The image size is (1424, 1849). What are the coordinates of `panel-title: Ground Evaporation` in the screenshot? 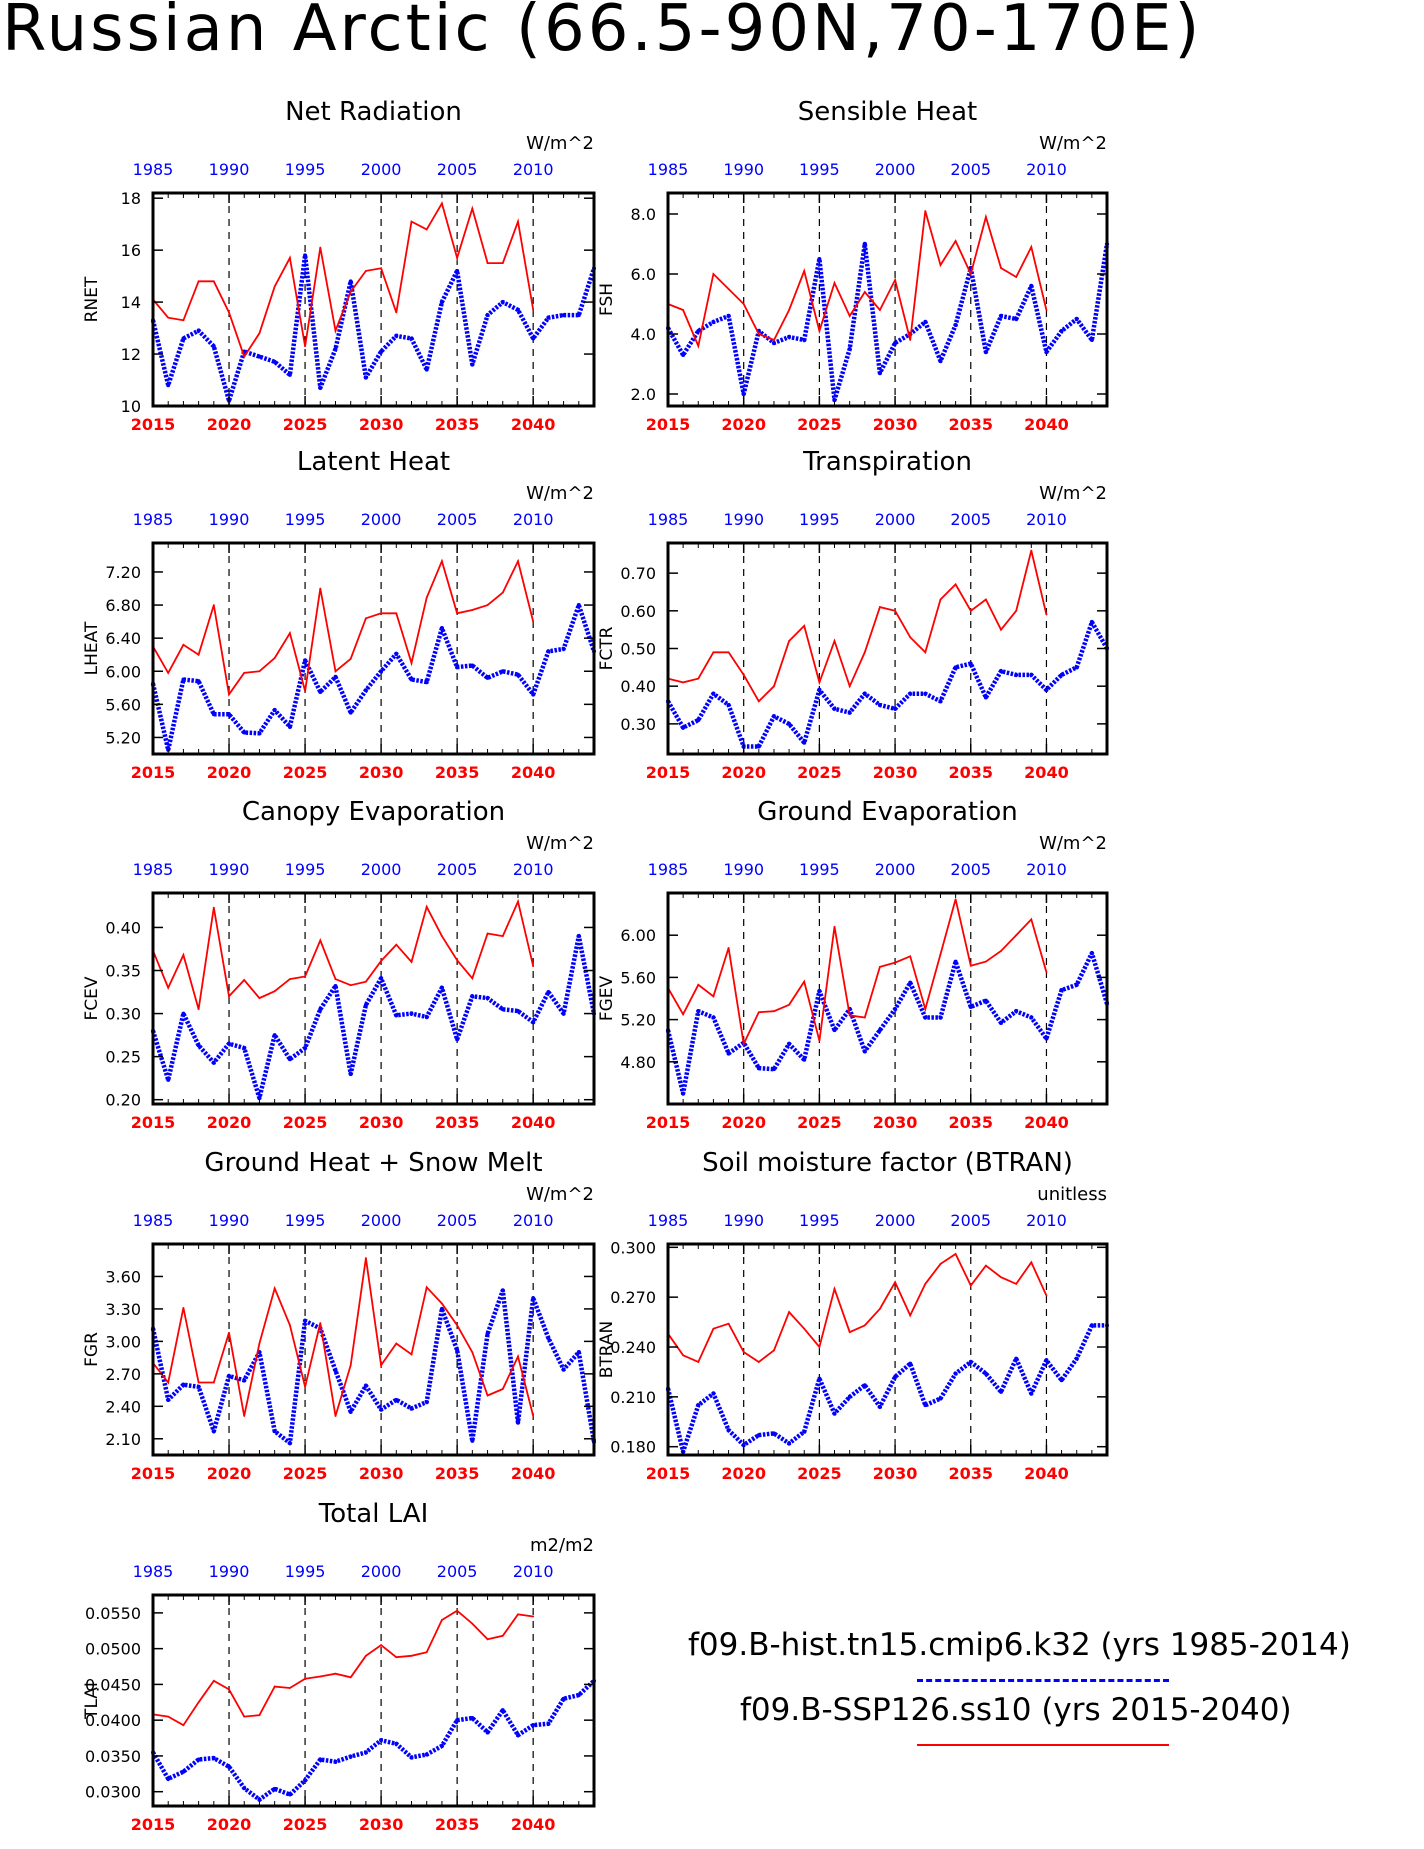 It's located at (887, 812).